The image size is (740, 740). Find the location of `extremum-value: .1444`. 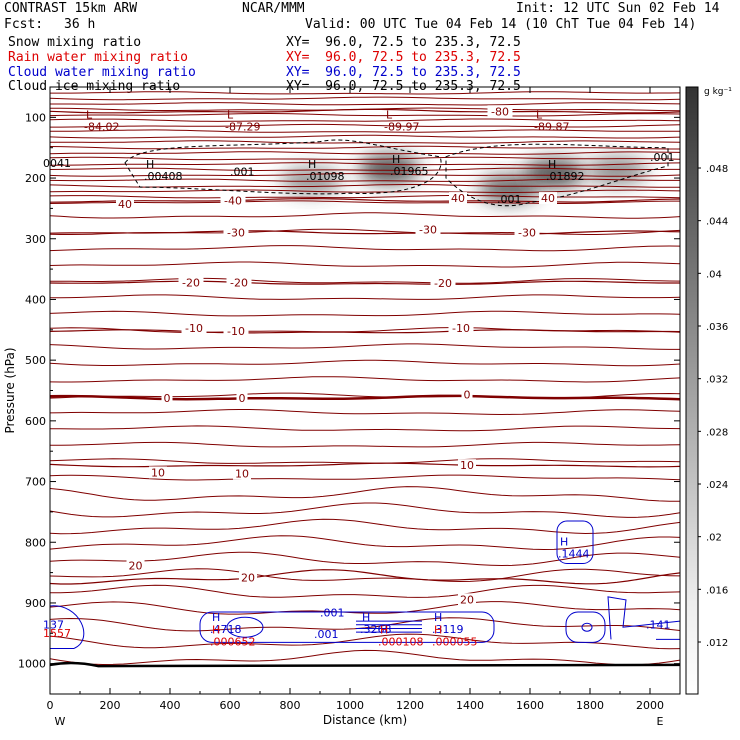

extremum-value: .1444 is located at coordinates (574, 553).